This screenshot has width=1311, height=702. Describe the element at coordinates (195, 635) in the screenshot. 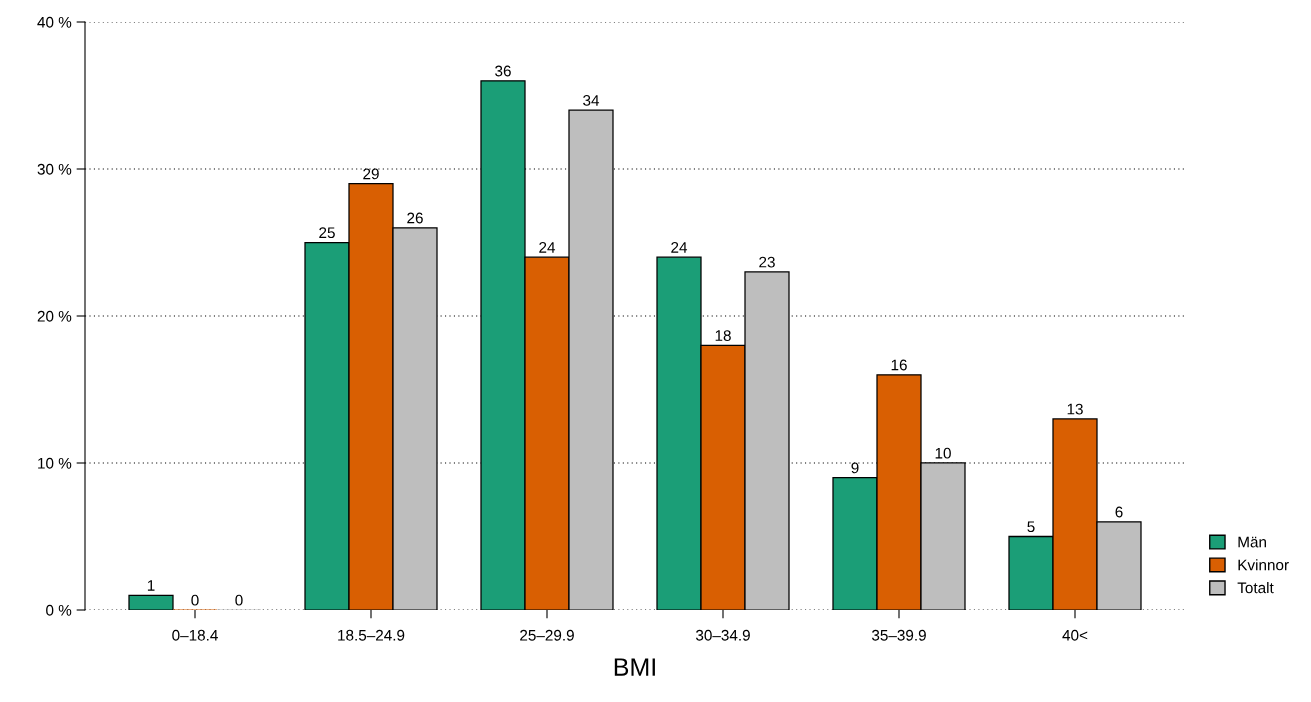

I see `x-tick-label: 0–18.4` at that location.